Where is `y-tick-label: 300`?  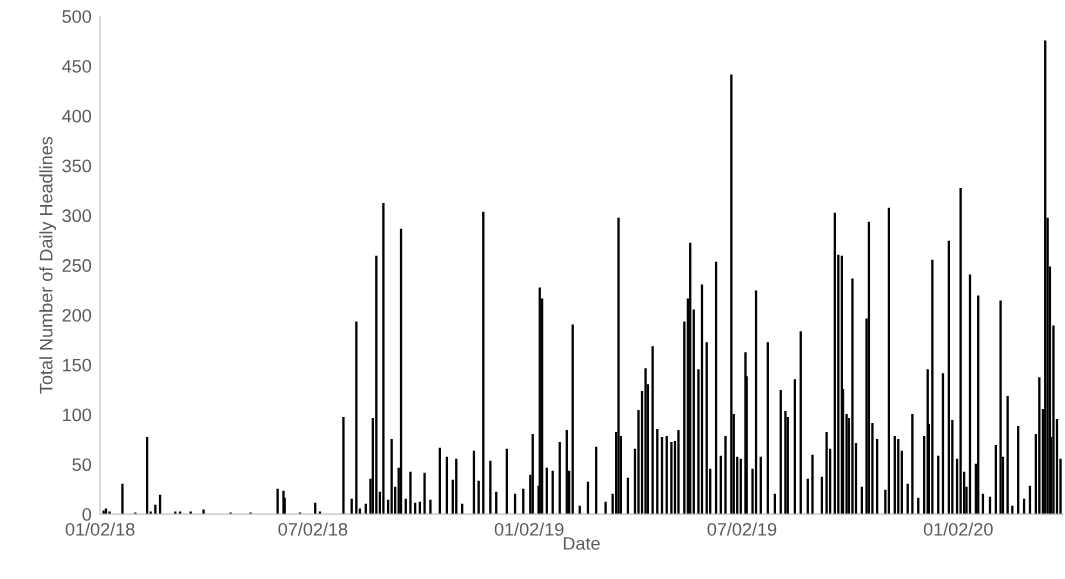
y-tick-label: 300 is located at coordinates (77, 216).